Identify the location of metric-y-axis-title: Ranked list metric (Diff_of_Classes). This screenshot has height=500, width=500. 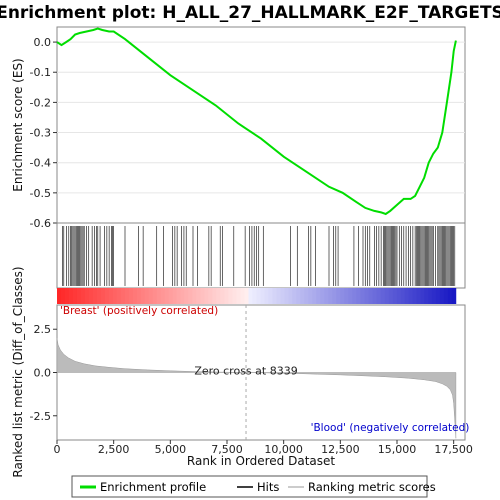
(18, 371).